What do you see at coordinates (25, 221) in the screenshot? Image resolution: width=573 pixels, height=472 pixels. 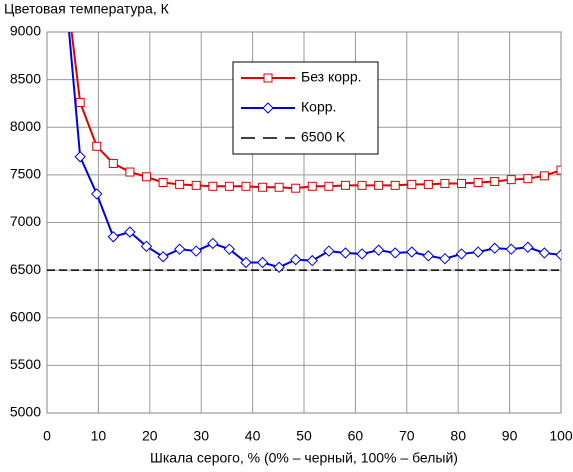 I see `y-tick-label: 7000` at bounding box center [25, 221].